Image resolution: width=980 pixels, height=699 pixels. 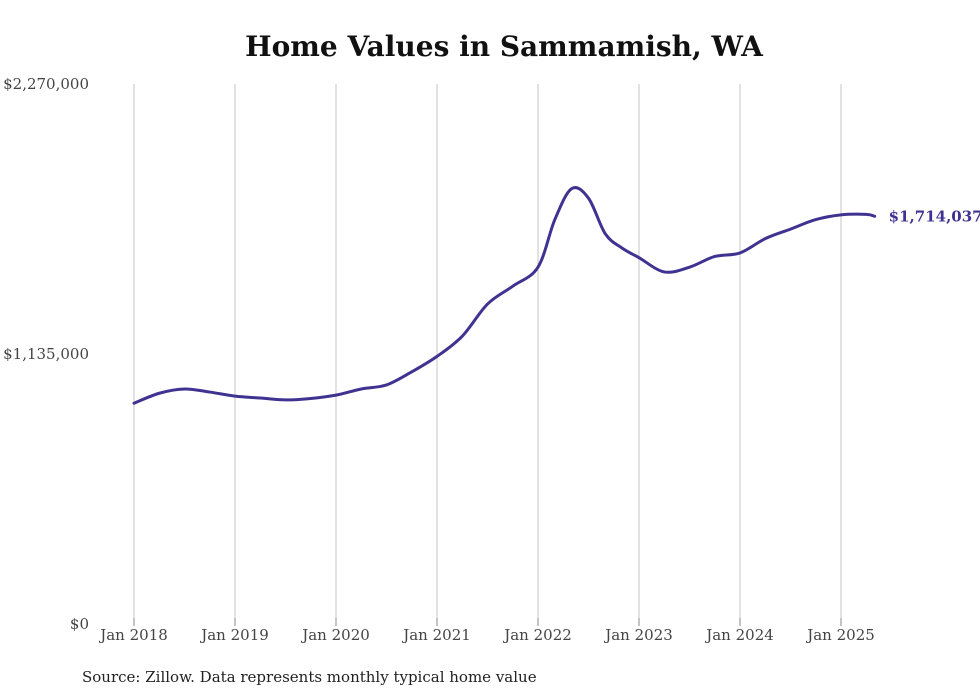 What do you see at coordinates (504, 46) in the screenshot?
I see `chart-title: Home Values in Sammamish, WA` at bounding box center [504, 46].